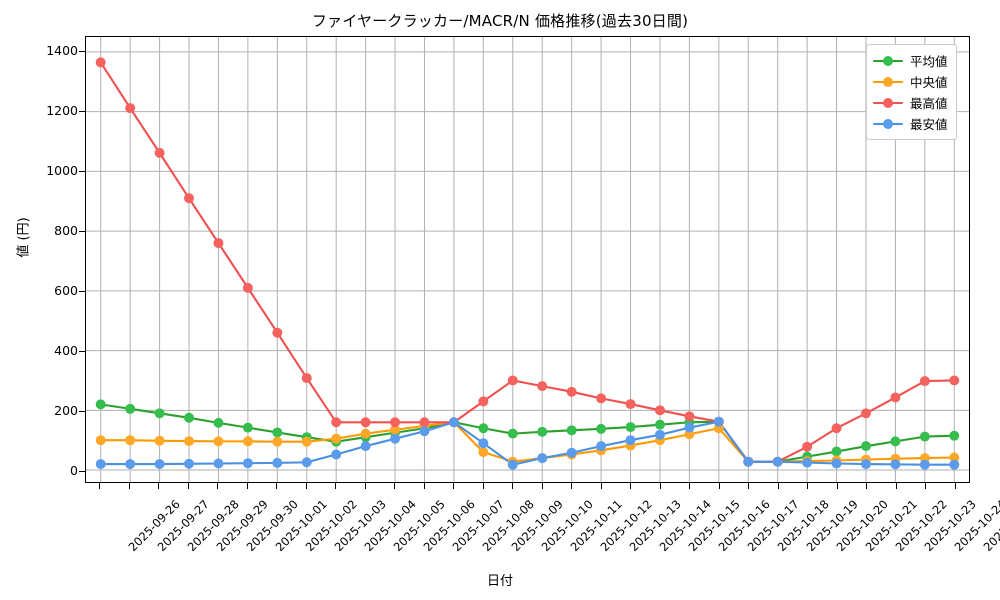 The height and width of the screenshot is (600, 1000). I want to click on legend-item-0: 平均値, so click(910, 60).